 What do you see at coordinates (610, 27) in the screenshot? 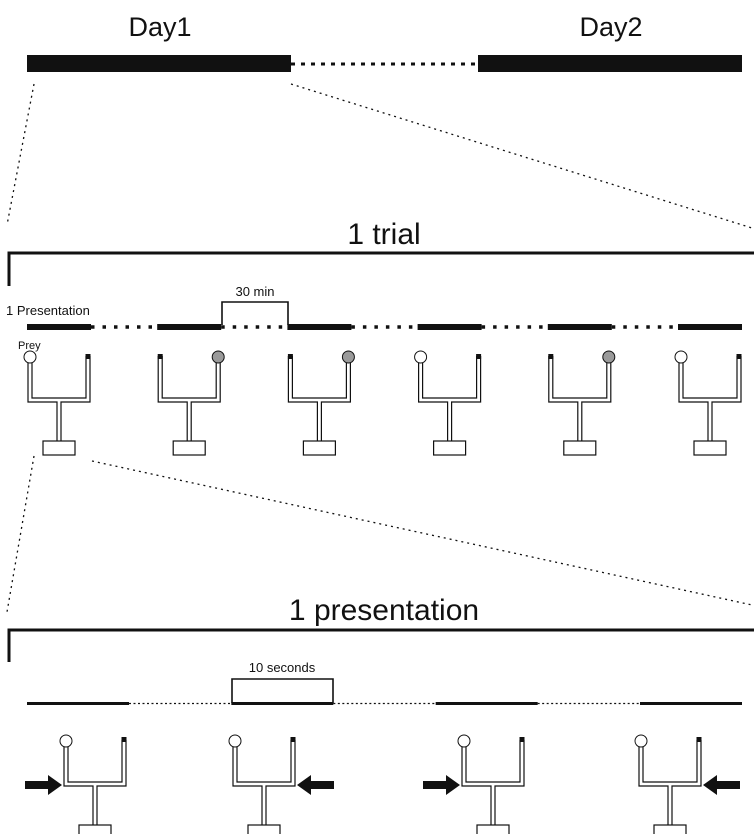
I see `day2-label: Day2` at bounding box center [610, 27].